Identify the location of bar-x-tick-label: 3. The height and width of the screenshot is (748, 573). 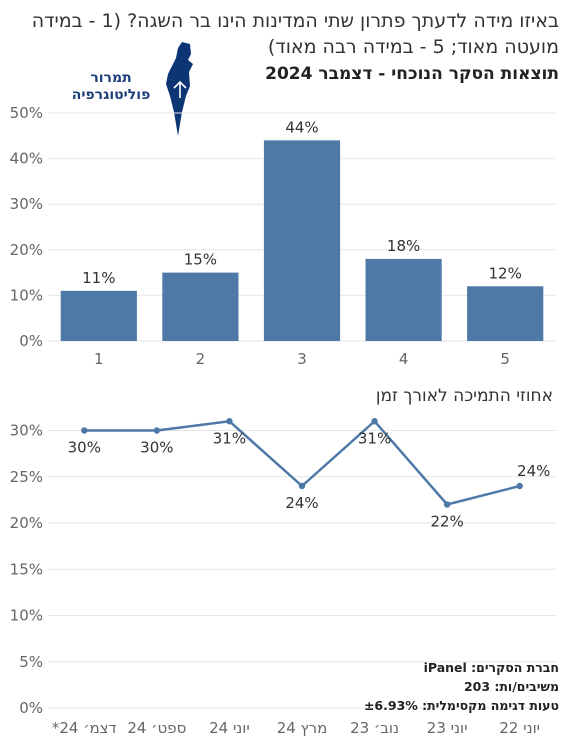
(302, 359).